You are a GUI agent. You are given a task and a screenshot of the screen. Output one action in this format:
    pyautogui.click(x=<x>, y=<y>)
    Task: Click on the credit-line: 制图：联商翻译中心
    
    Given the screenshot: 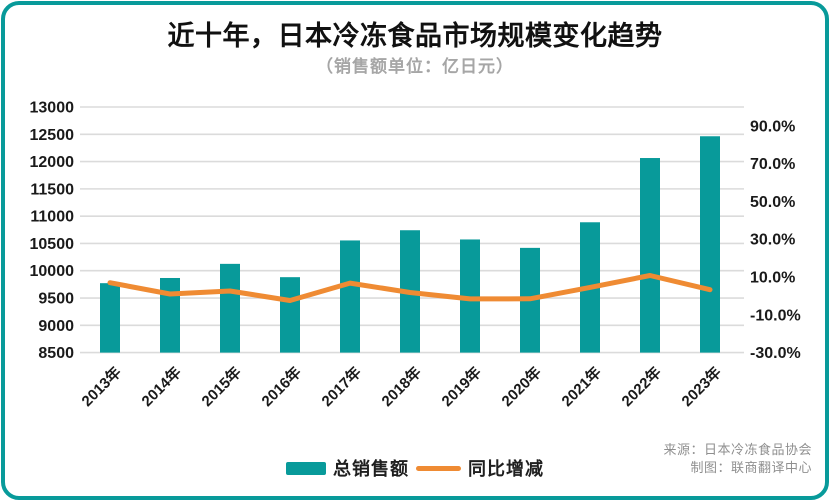 What is the action you would take?
    pyautogui.click(x=751, y=467)
    